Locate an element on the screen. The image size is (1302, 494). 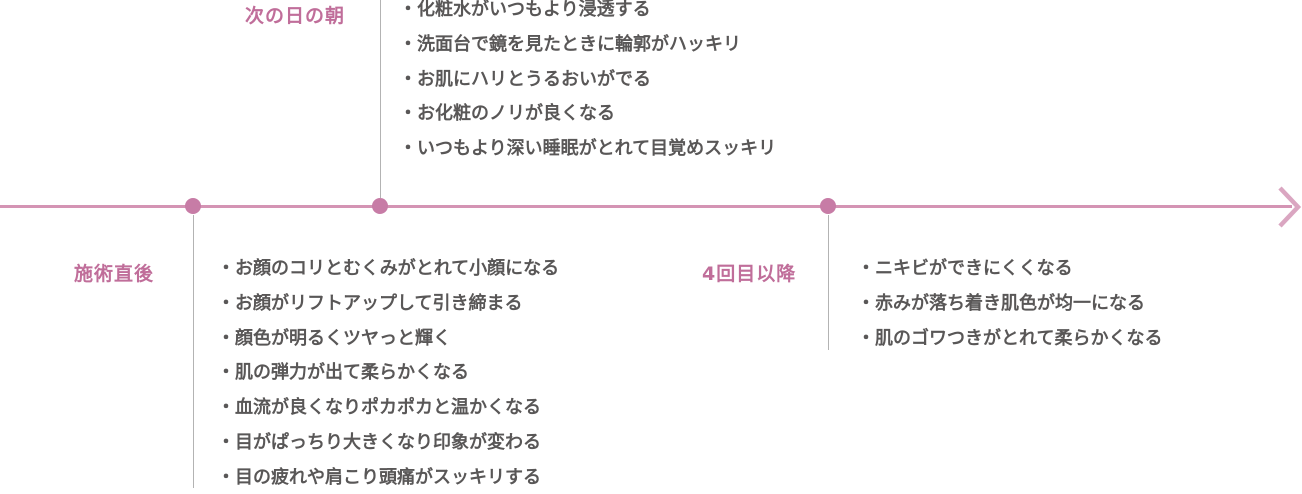
list-item: ・お顔がリフトアップして引き締まる is located at coordinates (370, 303).